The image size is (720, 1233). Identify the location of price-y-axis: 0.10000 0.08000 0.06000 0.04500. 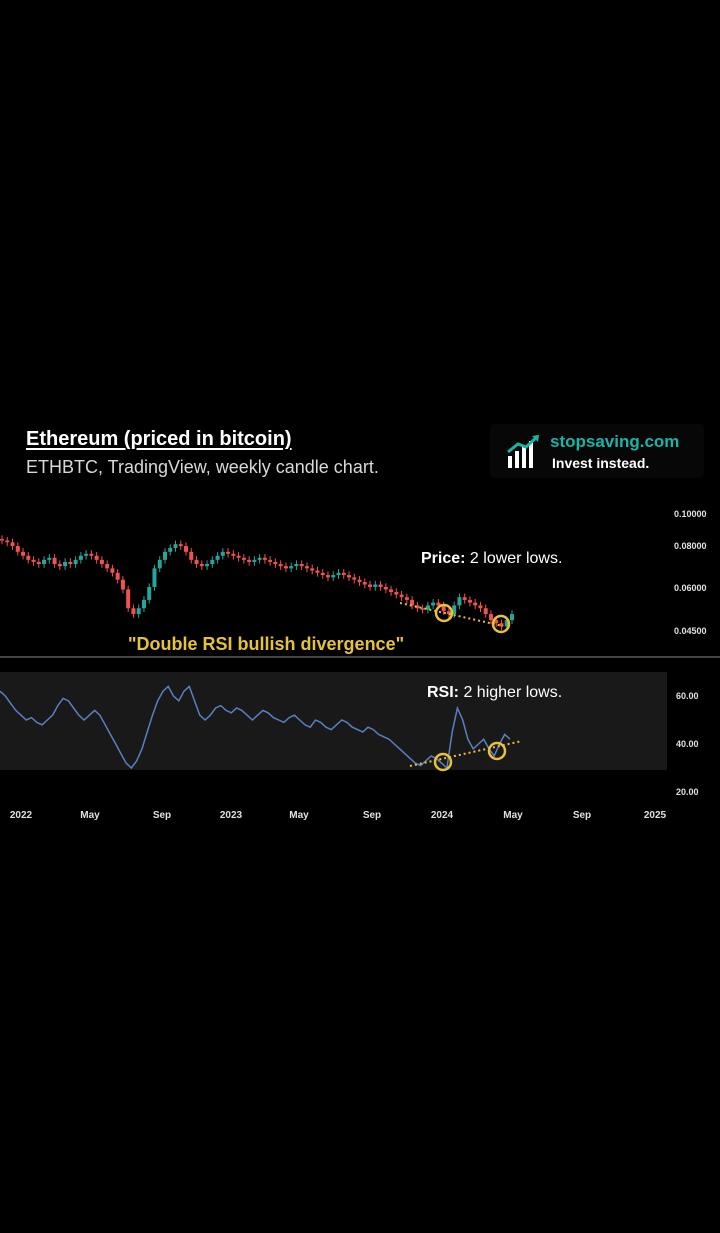
(690, 572).